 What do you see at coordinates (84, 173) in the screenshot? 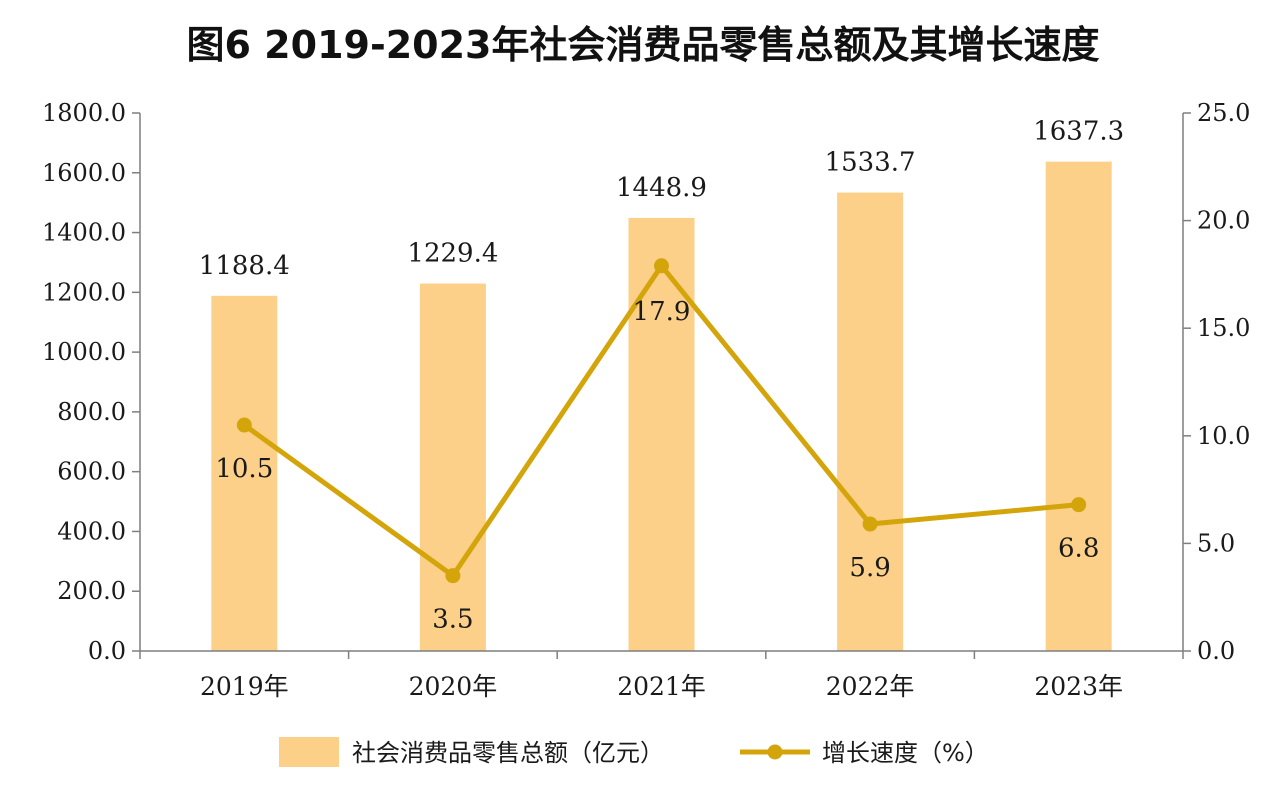
I see `left-tick-label: 1600.0` at bounding box center [84, 173].